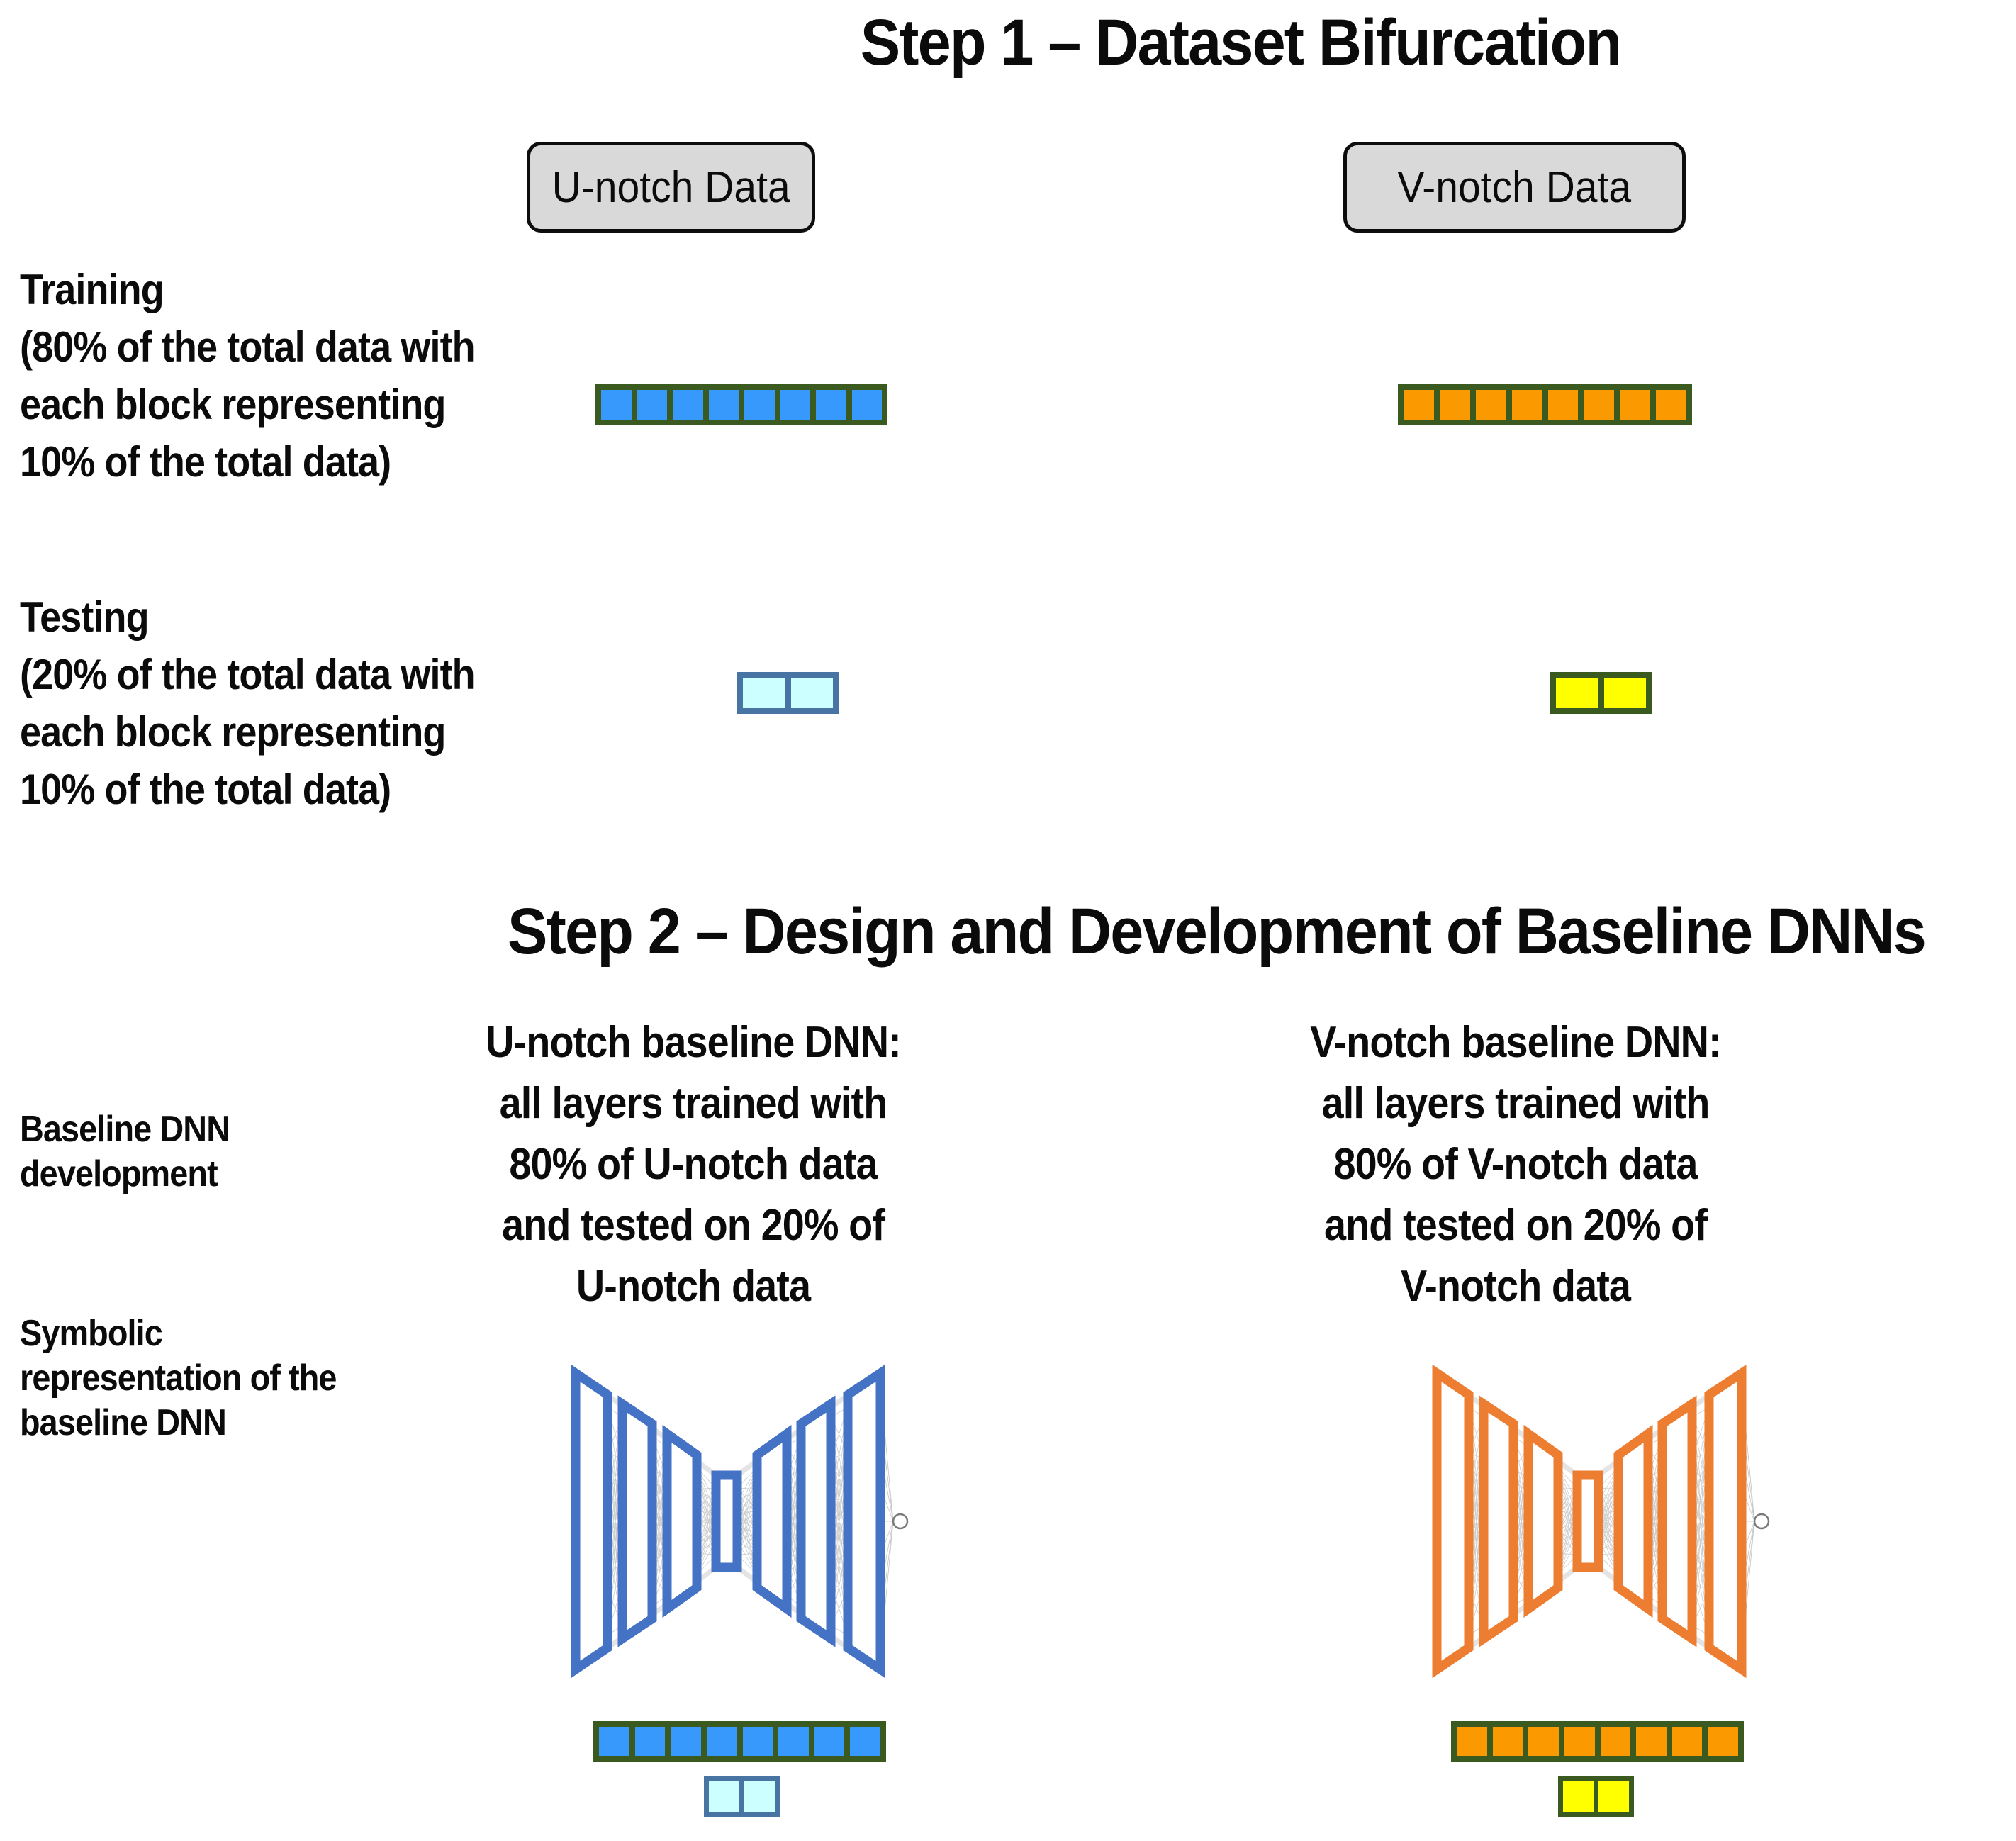 The height and width of the screenshot is (1841, 2016). Describe the element at coordinates (1596, 1796) in the screenshot. I see `v-testing-bar-recap` at that location.